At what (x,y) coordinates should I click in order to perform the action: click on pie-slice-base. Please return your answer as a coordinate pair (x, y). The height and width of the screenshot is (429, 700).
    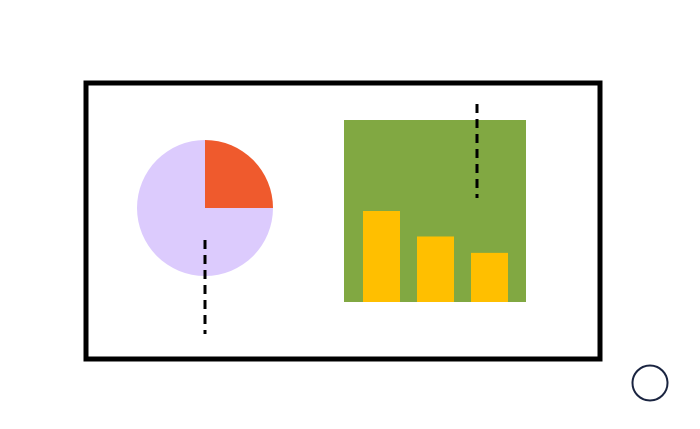
    Looking at the image, I should click on (205, 208).